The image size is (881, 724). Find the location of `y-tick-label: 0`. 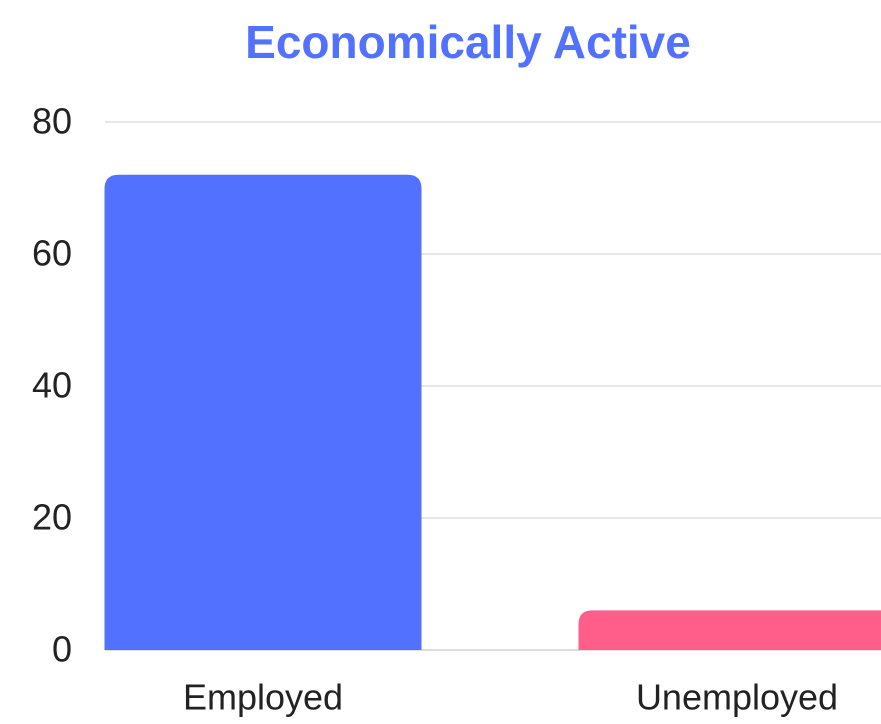

y-tick-label: 0 is located at coordinates (62, 649).